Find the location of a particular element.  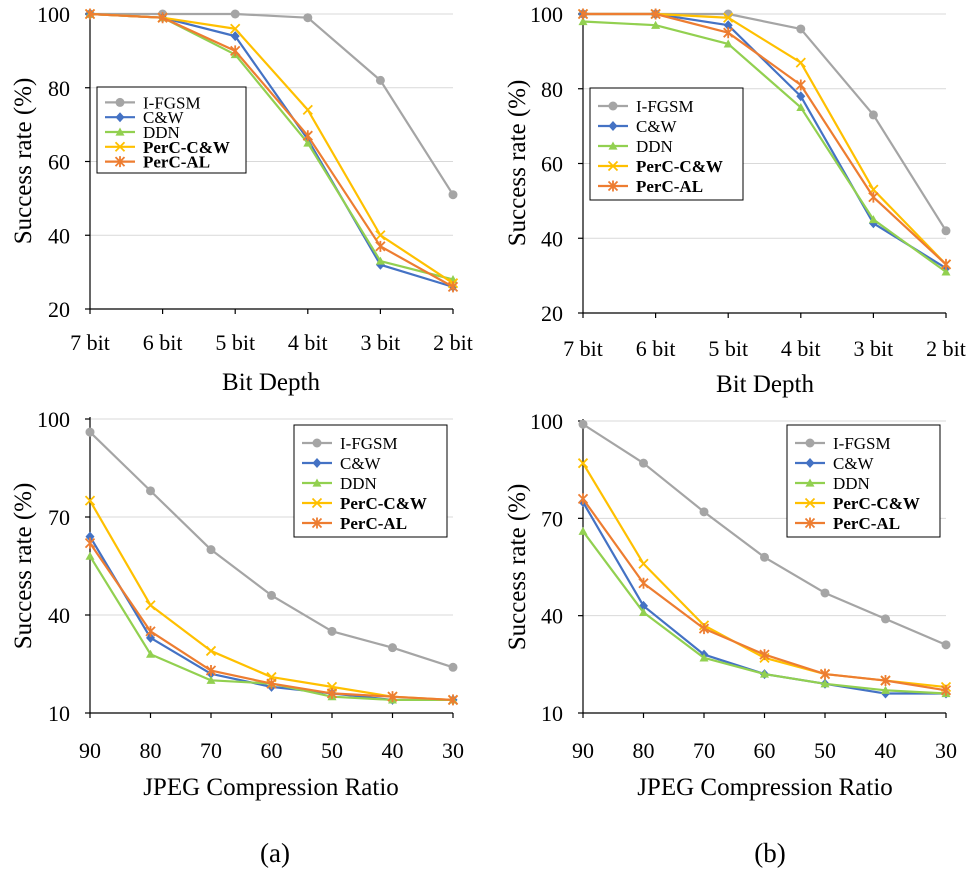

y-tick-label: 60 is located at coordinates (552, 164).